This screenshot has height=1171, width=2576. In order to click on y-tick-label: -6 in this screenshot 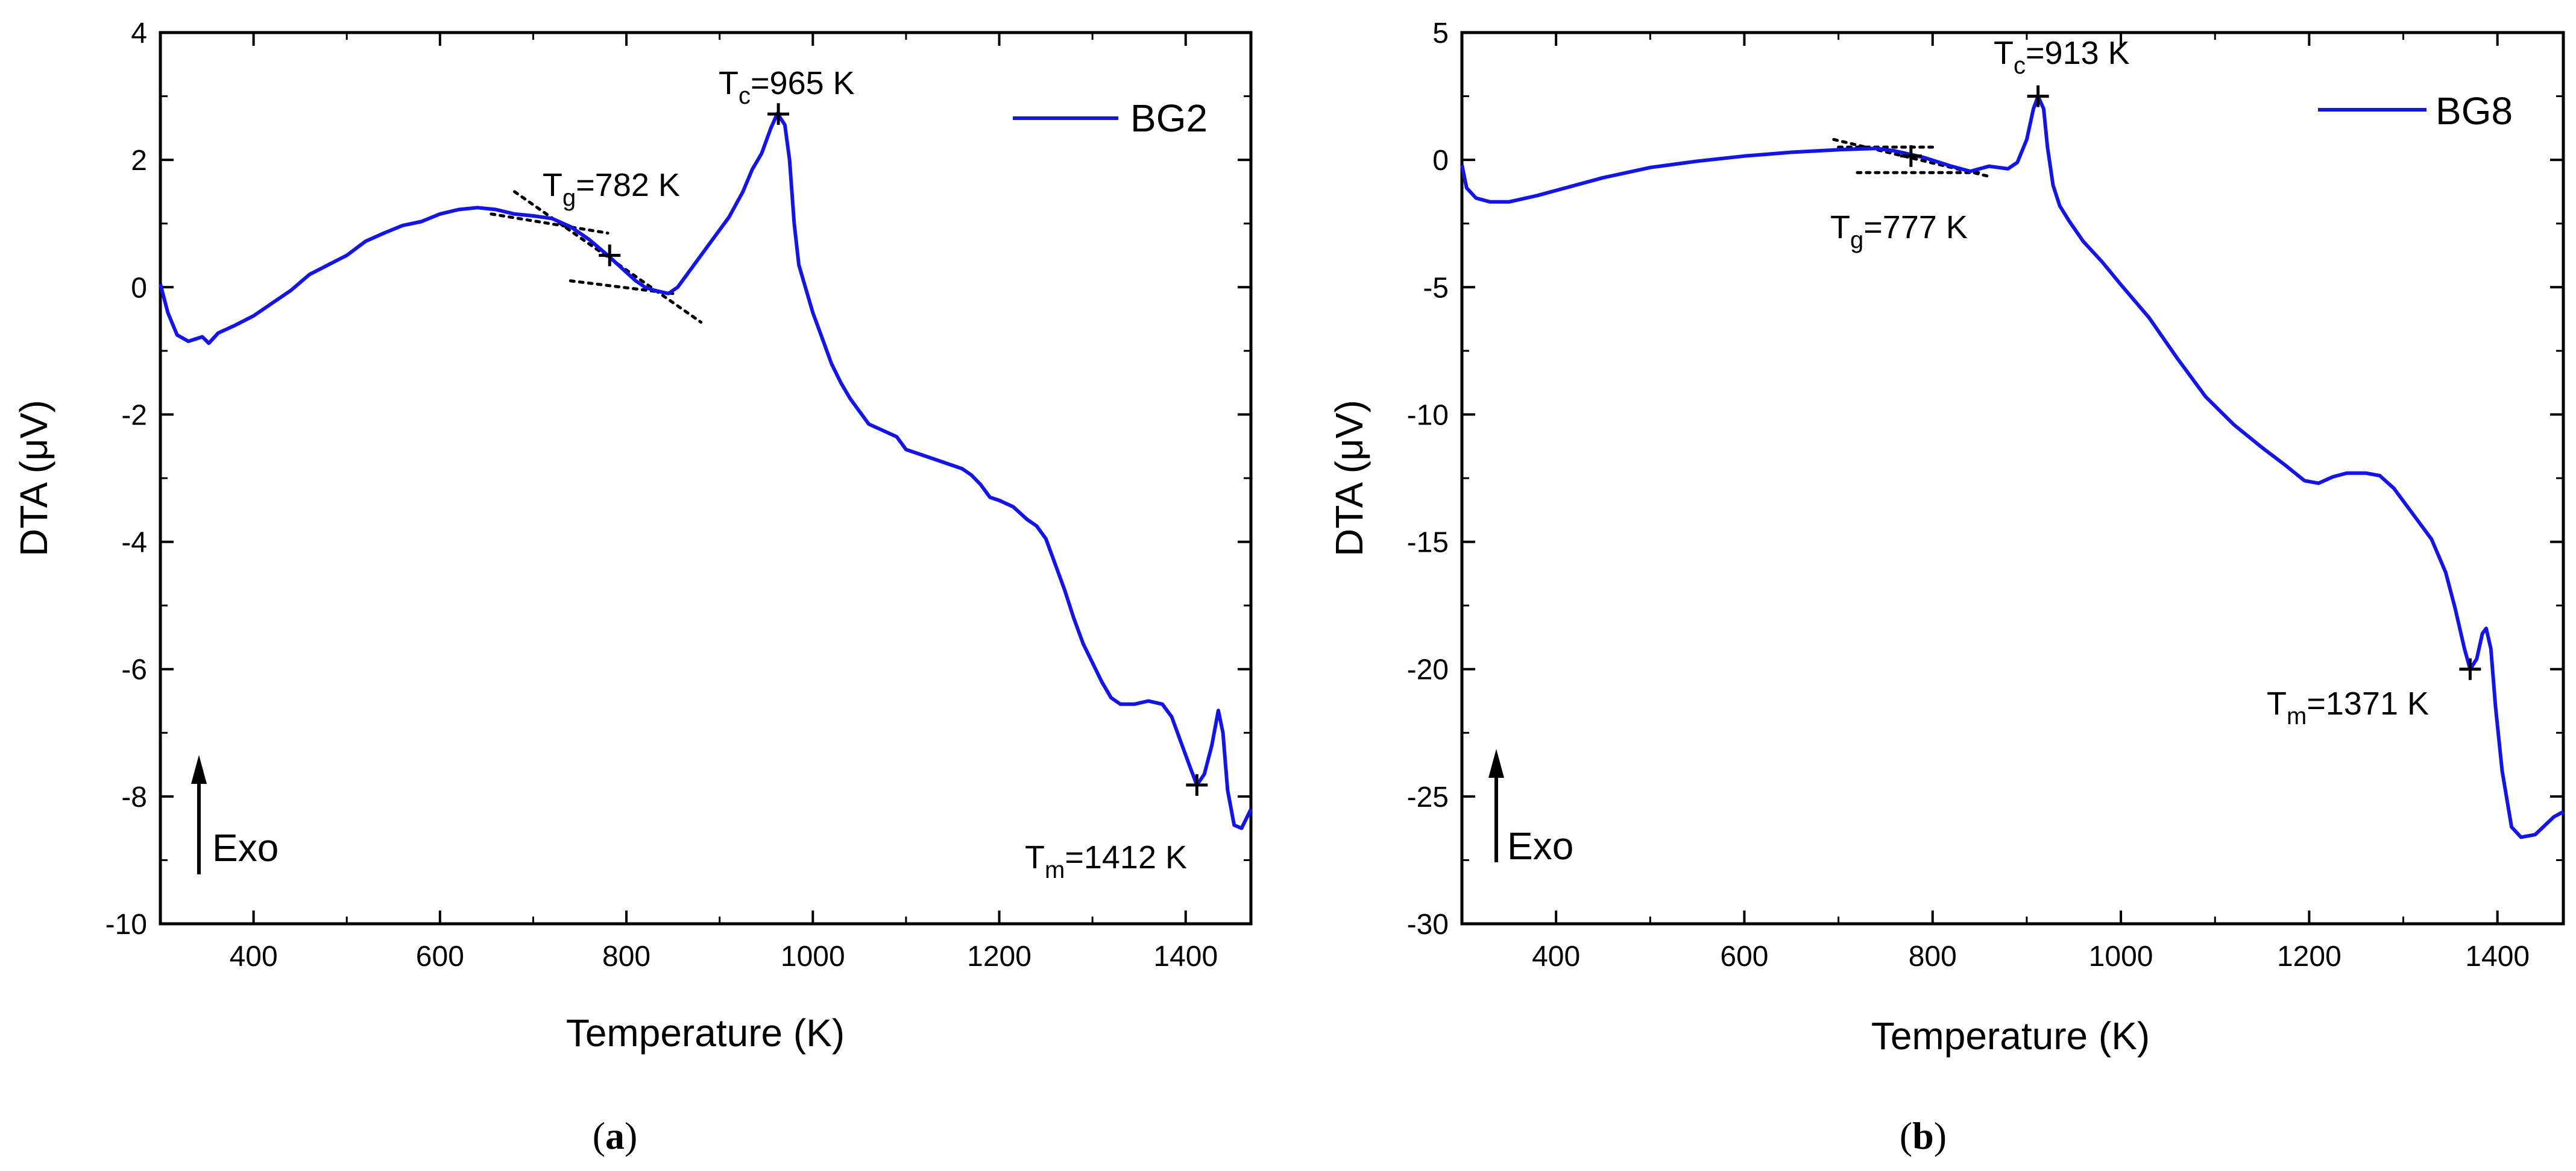, I will do `click(134, 670)`.